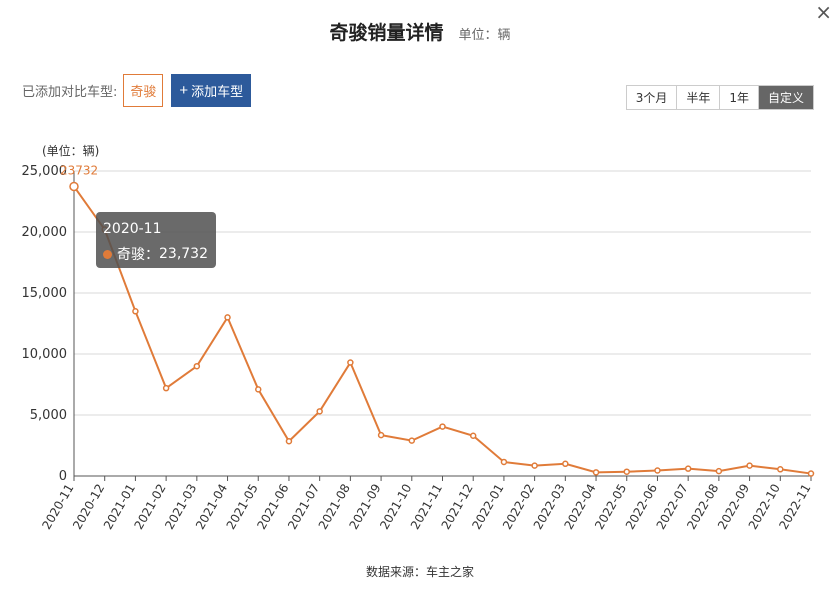  Describe the element at coordinates (48, 415) in the screenshot. I see `y-tick-label: 5,000` at that location.